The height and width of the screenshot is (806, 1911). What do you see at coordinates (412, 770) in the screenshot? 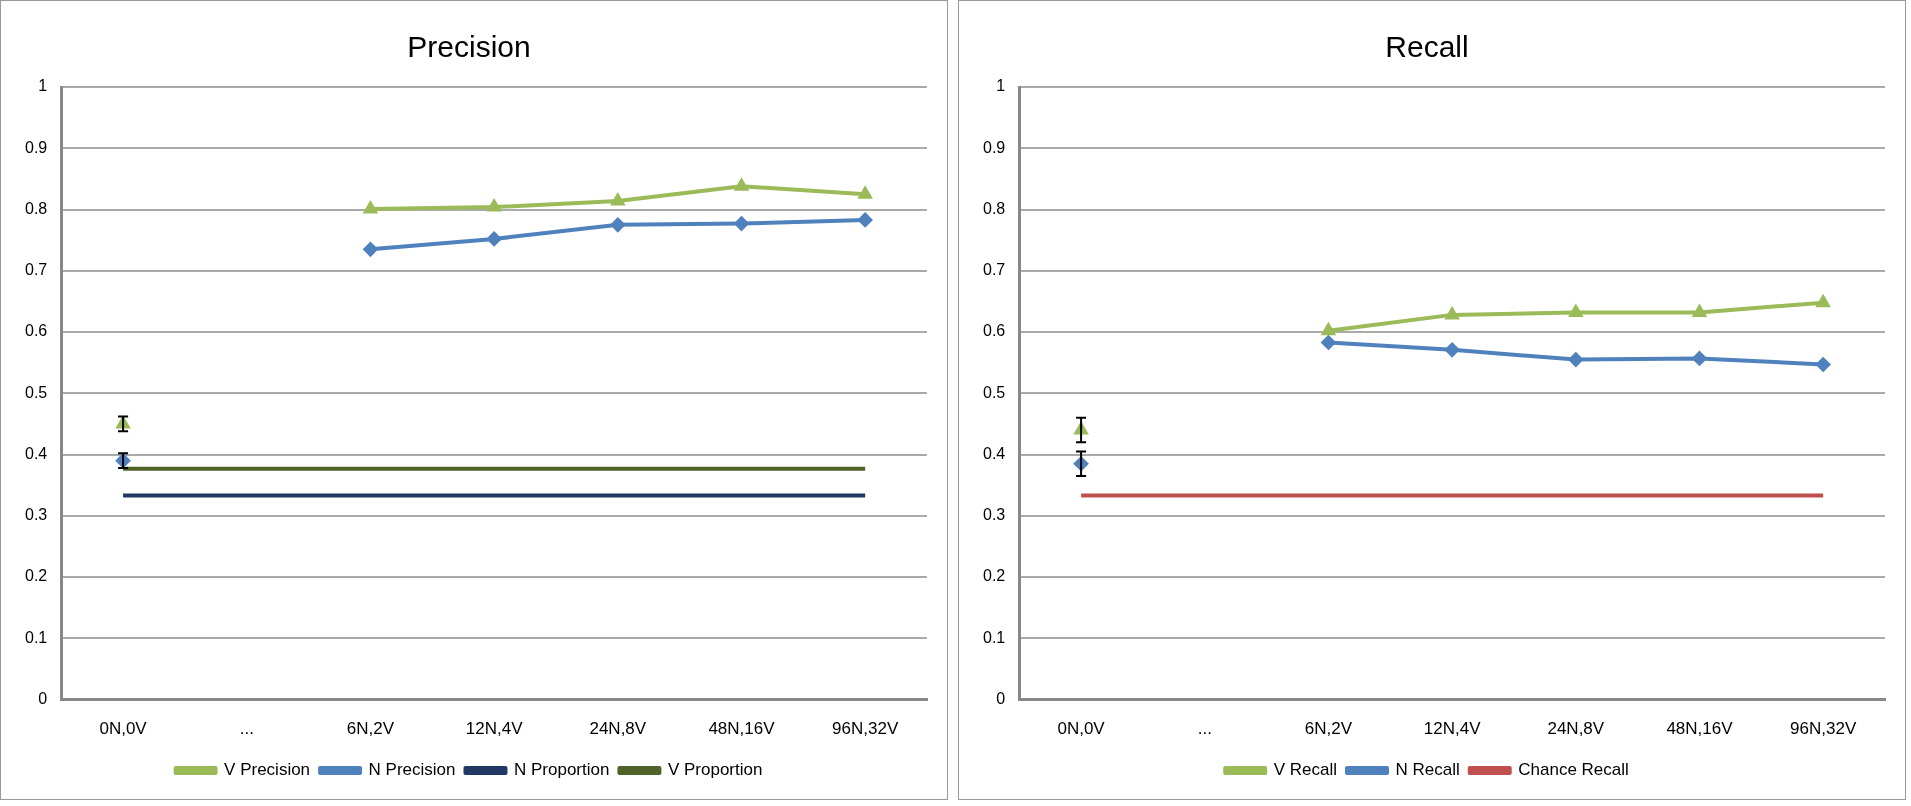
I see `legend-label: N Precision` at bounding box center [412, 770].